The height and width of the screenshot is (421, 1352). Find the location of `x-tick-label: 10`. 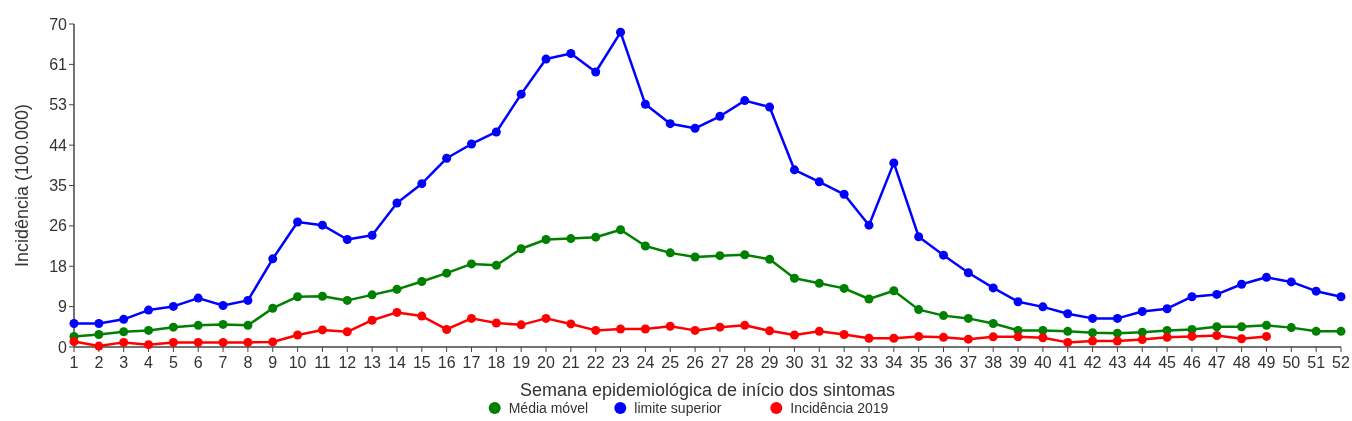

x-tick-label: 10 is located at coordinates (297, 362).